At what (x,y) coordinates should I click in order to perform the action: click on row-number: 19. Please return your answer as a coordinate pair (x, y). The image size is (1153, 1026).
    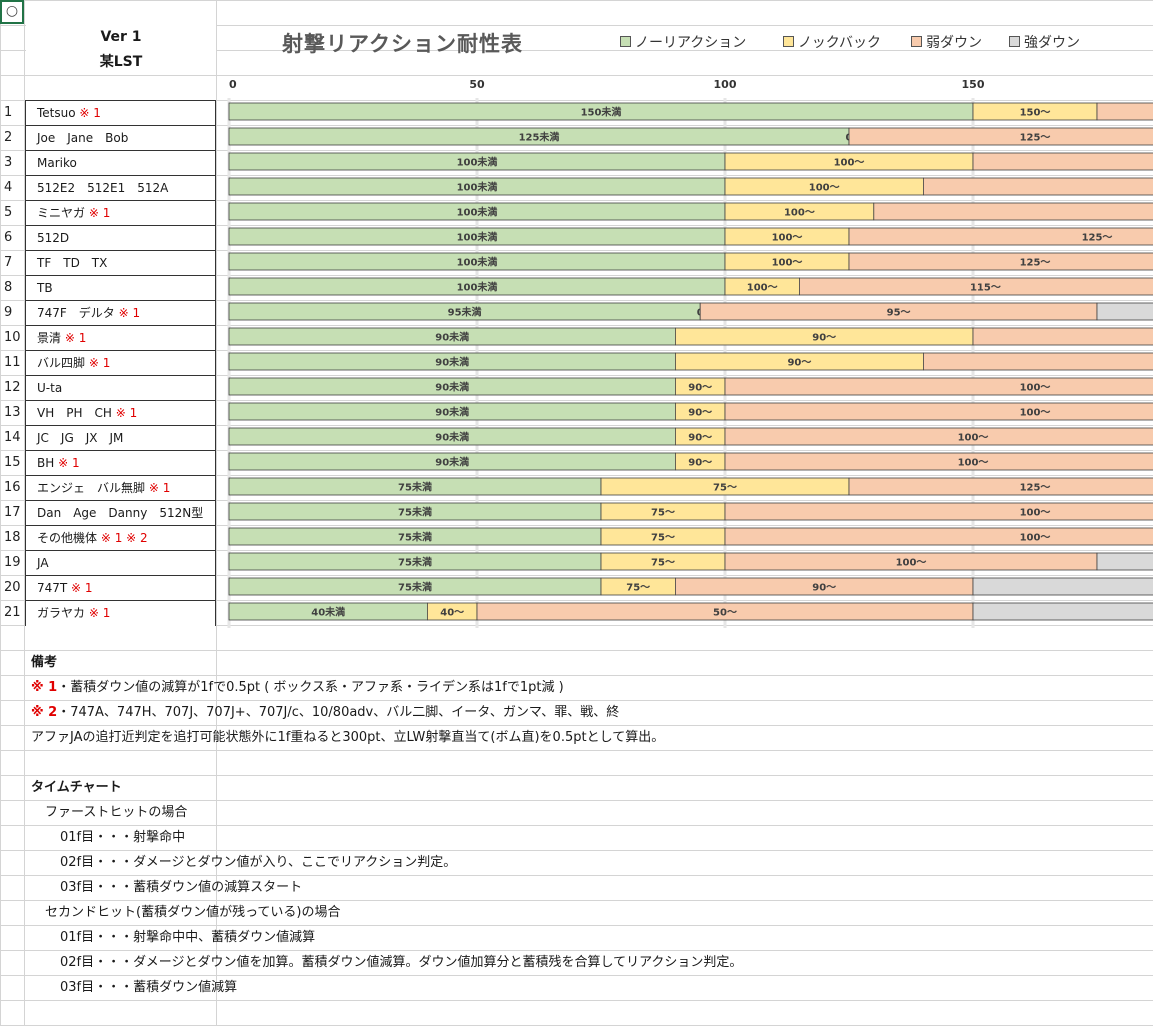
    Looking at the image, I should click on (12, 562).